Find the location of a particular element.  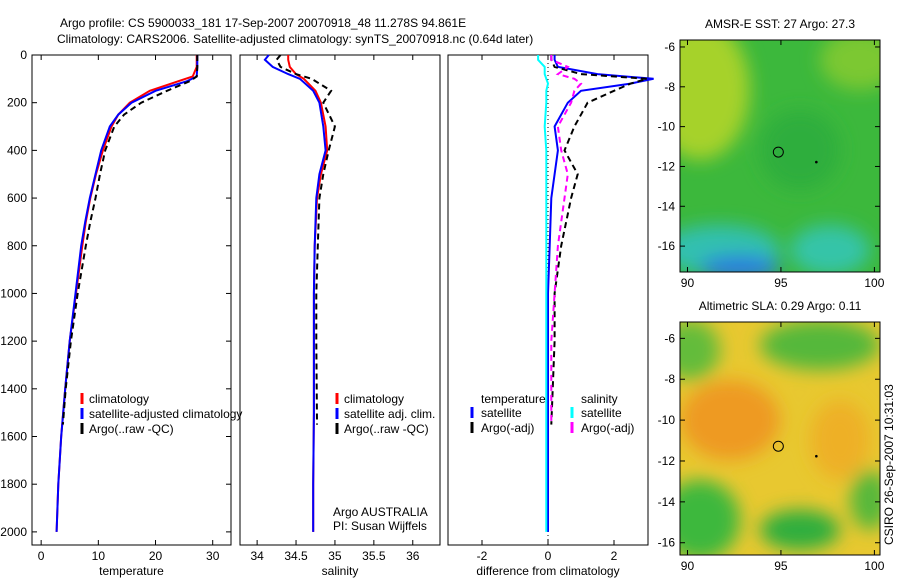

y-tick-label: 400 is located at coordinates (17, 150).